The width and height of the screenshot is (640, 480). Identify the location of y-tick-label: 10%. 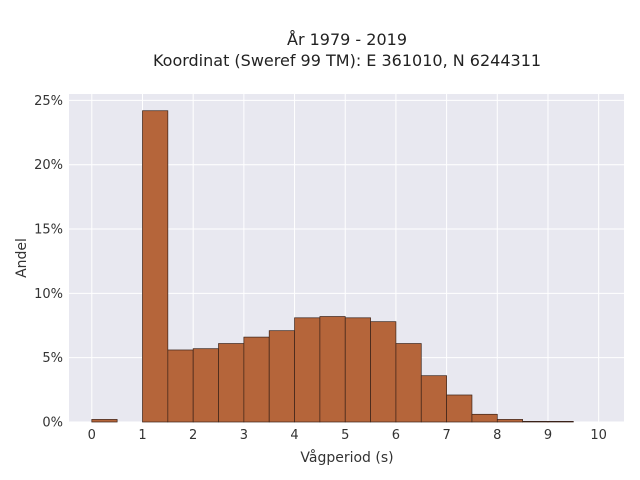
(48, 294).